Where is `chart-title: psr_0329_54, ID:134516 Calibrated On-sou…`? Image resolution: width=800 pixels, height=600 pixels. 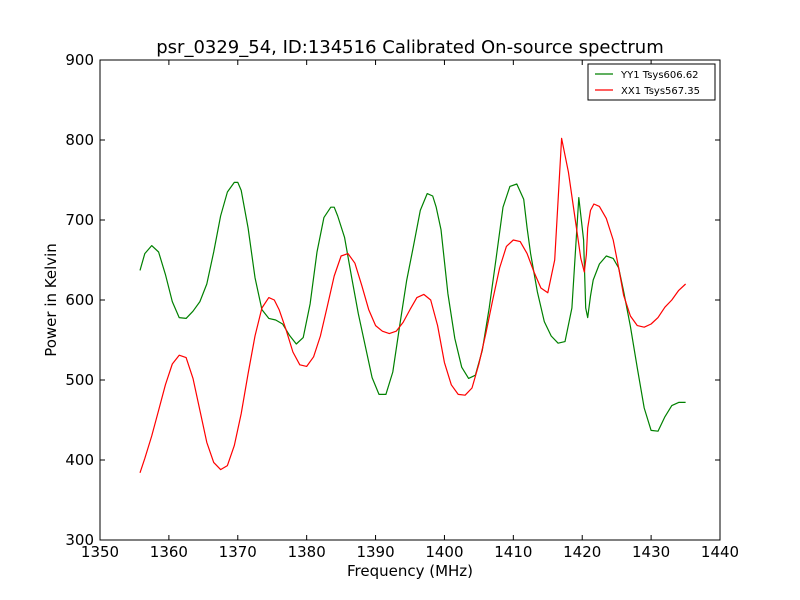
chart-title: psr_0329_54, ID:134516 Calibrated On-sou… is located at coordinates (410, 47).